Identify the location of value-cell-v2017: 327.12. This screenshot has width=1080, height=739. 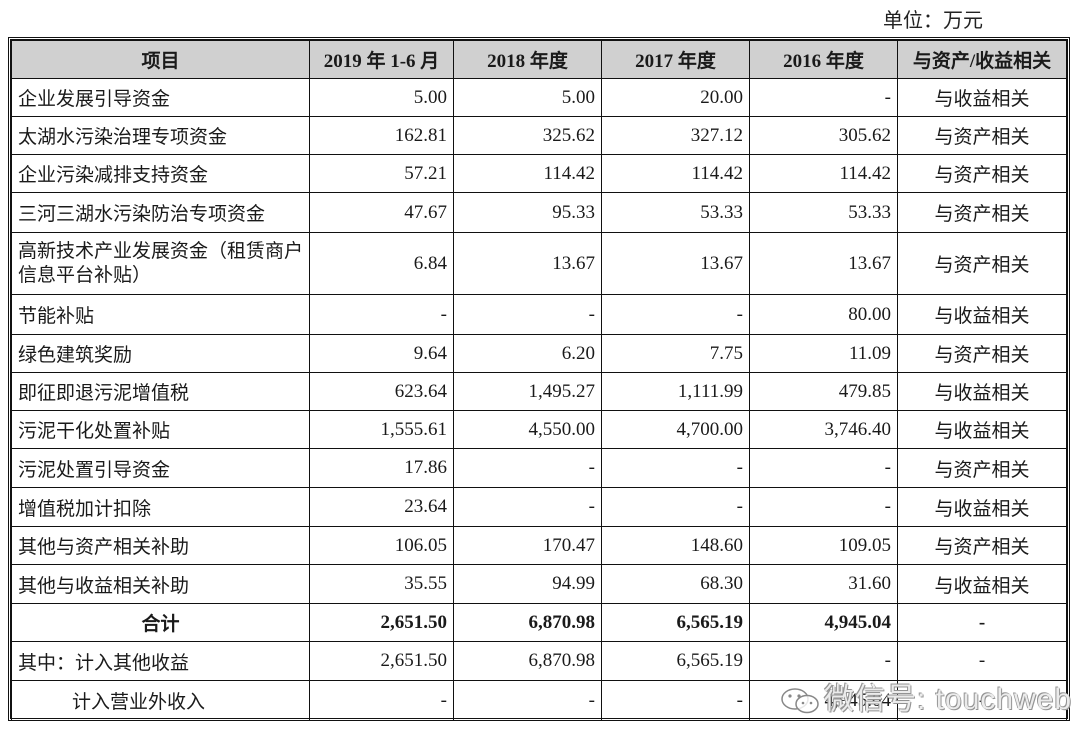
(675, 135).